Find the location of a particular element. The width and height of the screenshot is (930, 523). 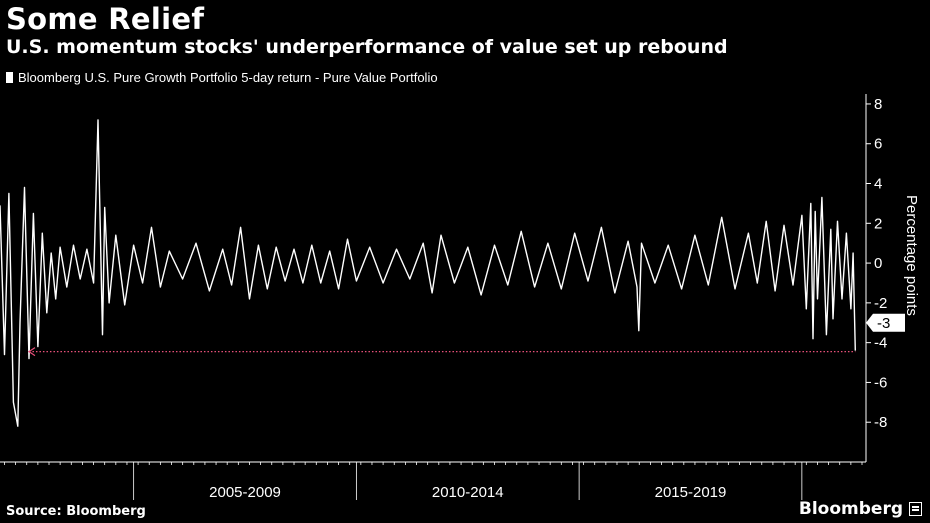

y-axis-label: Percentage points is located at coordinates (911, 255).